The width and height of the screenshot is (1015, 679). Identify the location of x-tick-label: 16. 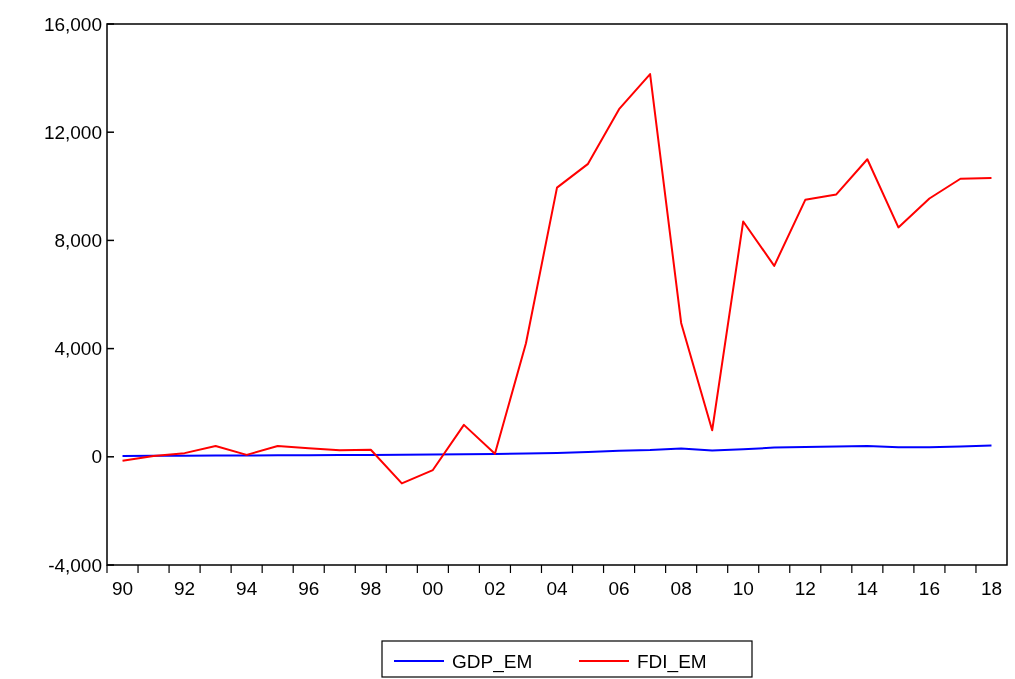
(929, 588).